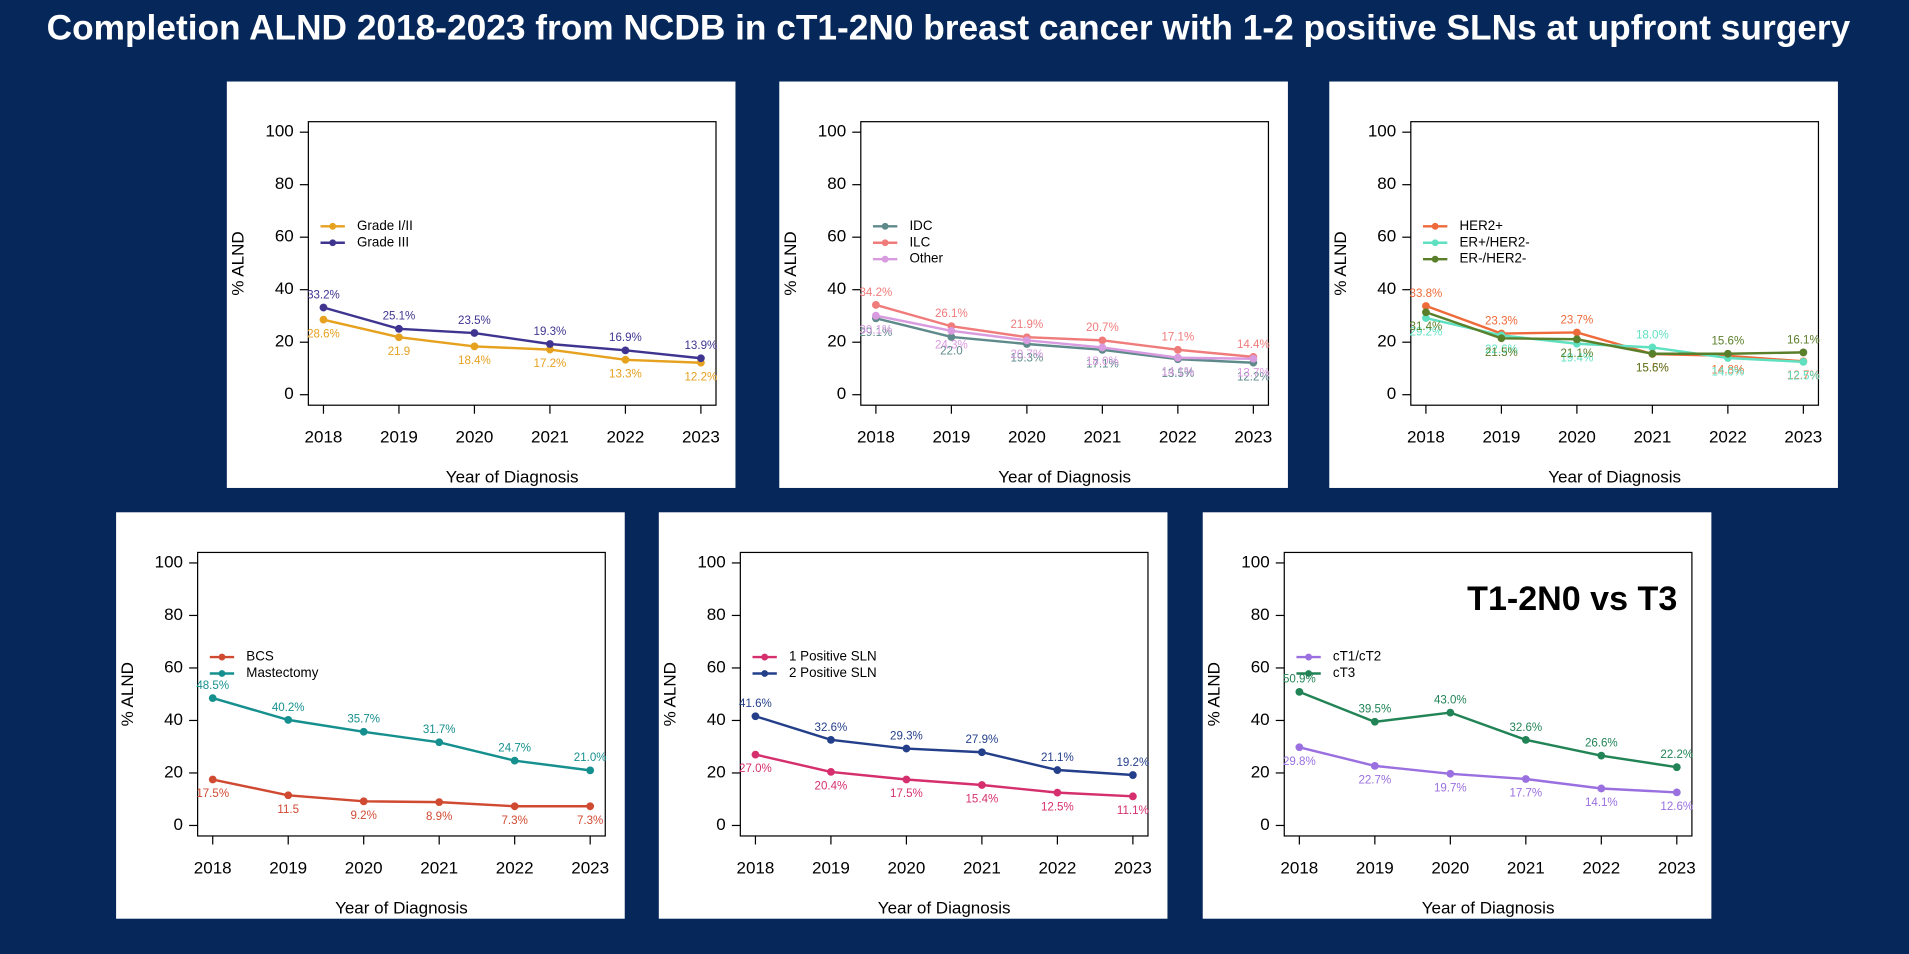 The height and width of the screenshot is (954, 1909). What do you see at coordinates (755, 769) in the screenshot?
I see `data-label: 27.0%` at bounding box center [755, 769].